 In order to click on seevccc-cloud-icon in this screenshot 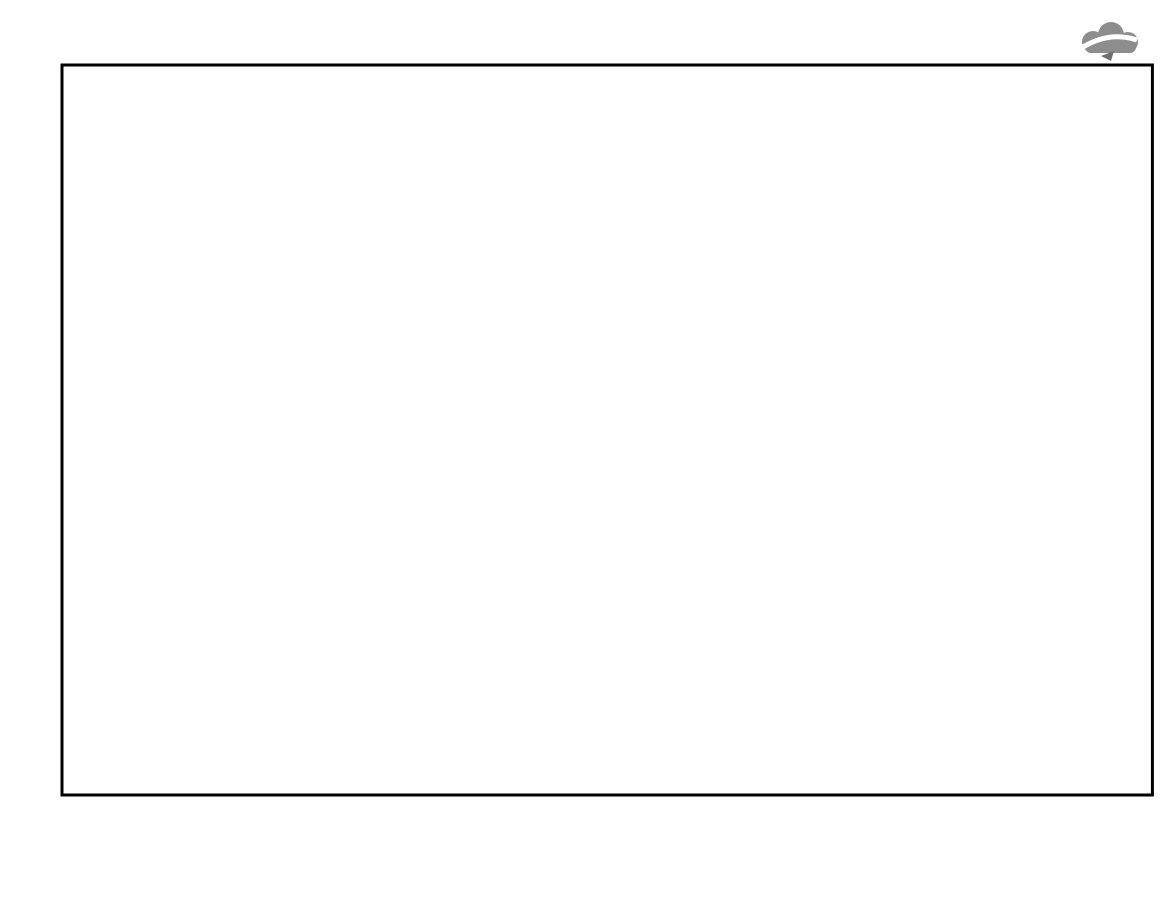, I will do `click(1109, 41)`.